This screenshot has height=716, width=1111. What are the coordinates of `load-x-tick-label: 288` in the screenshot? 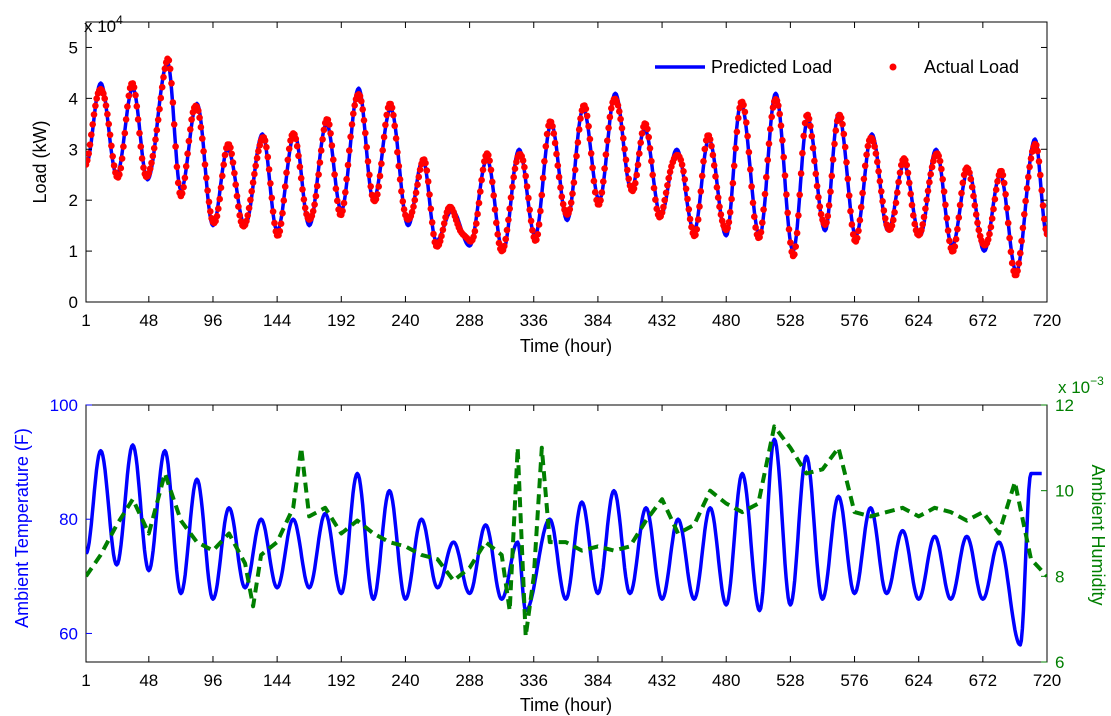 It's located at (469, 320).